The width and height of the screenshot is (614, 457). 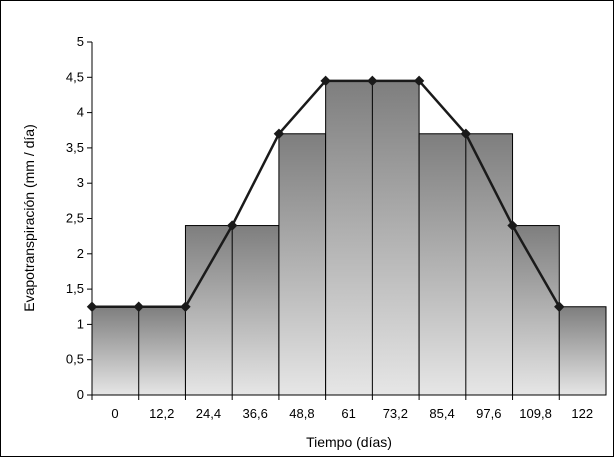 I want to click on y-tick-label: 3,5, so click(x=75, y=147).